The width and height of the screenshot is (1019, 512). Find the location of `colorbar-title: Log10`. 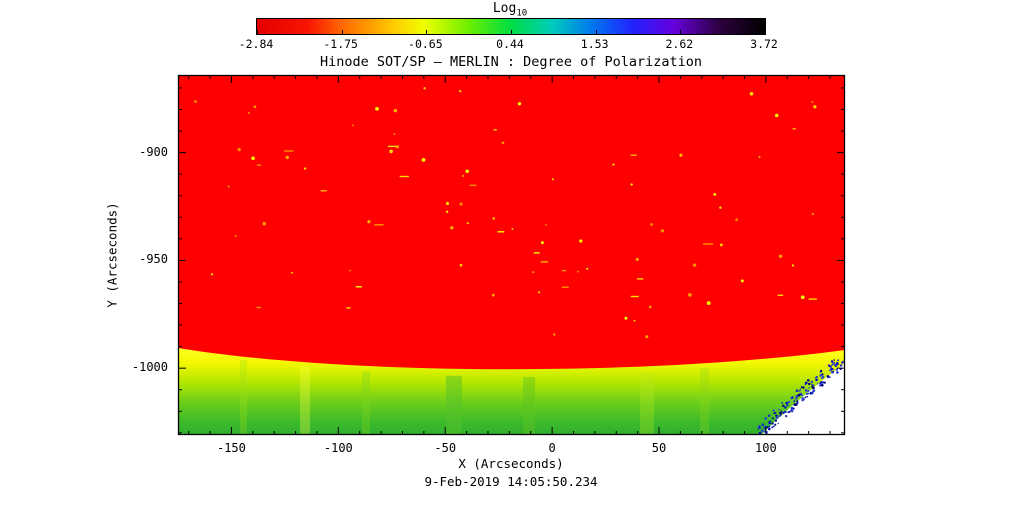

colorbar-title: Log10 is located at coordinates (510, 10).